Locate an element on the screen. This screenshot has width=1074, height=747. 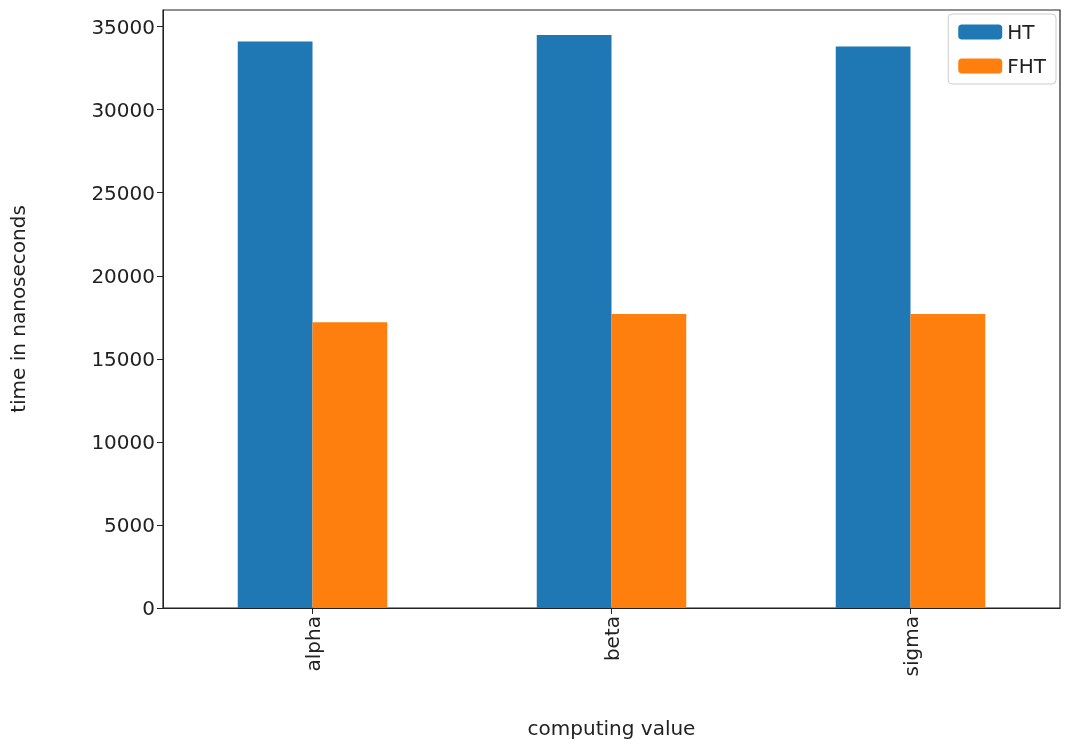
y-axis-title: time in nanoseconds is located at coordinates (18, 309).